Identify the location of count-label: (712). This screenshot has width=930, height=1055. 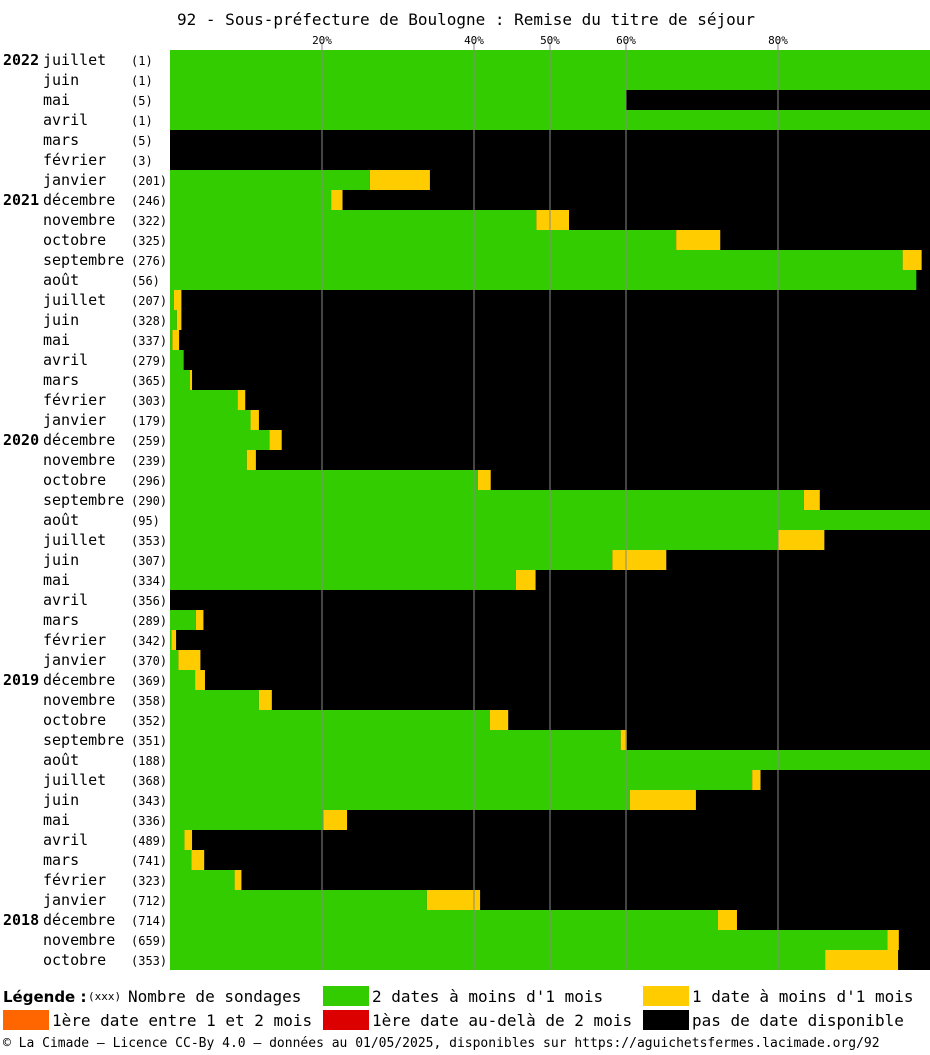
(149, 901).